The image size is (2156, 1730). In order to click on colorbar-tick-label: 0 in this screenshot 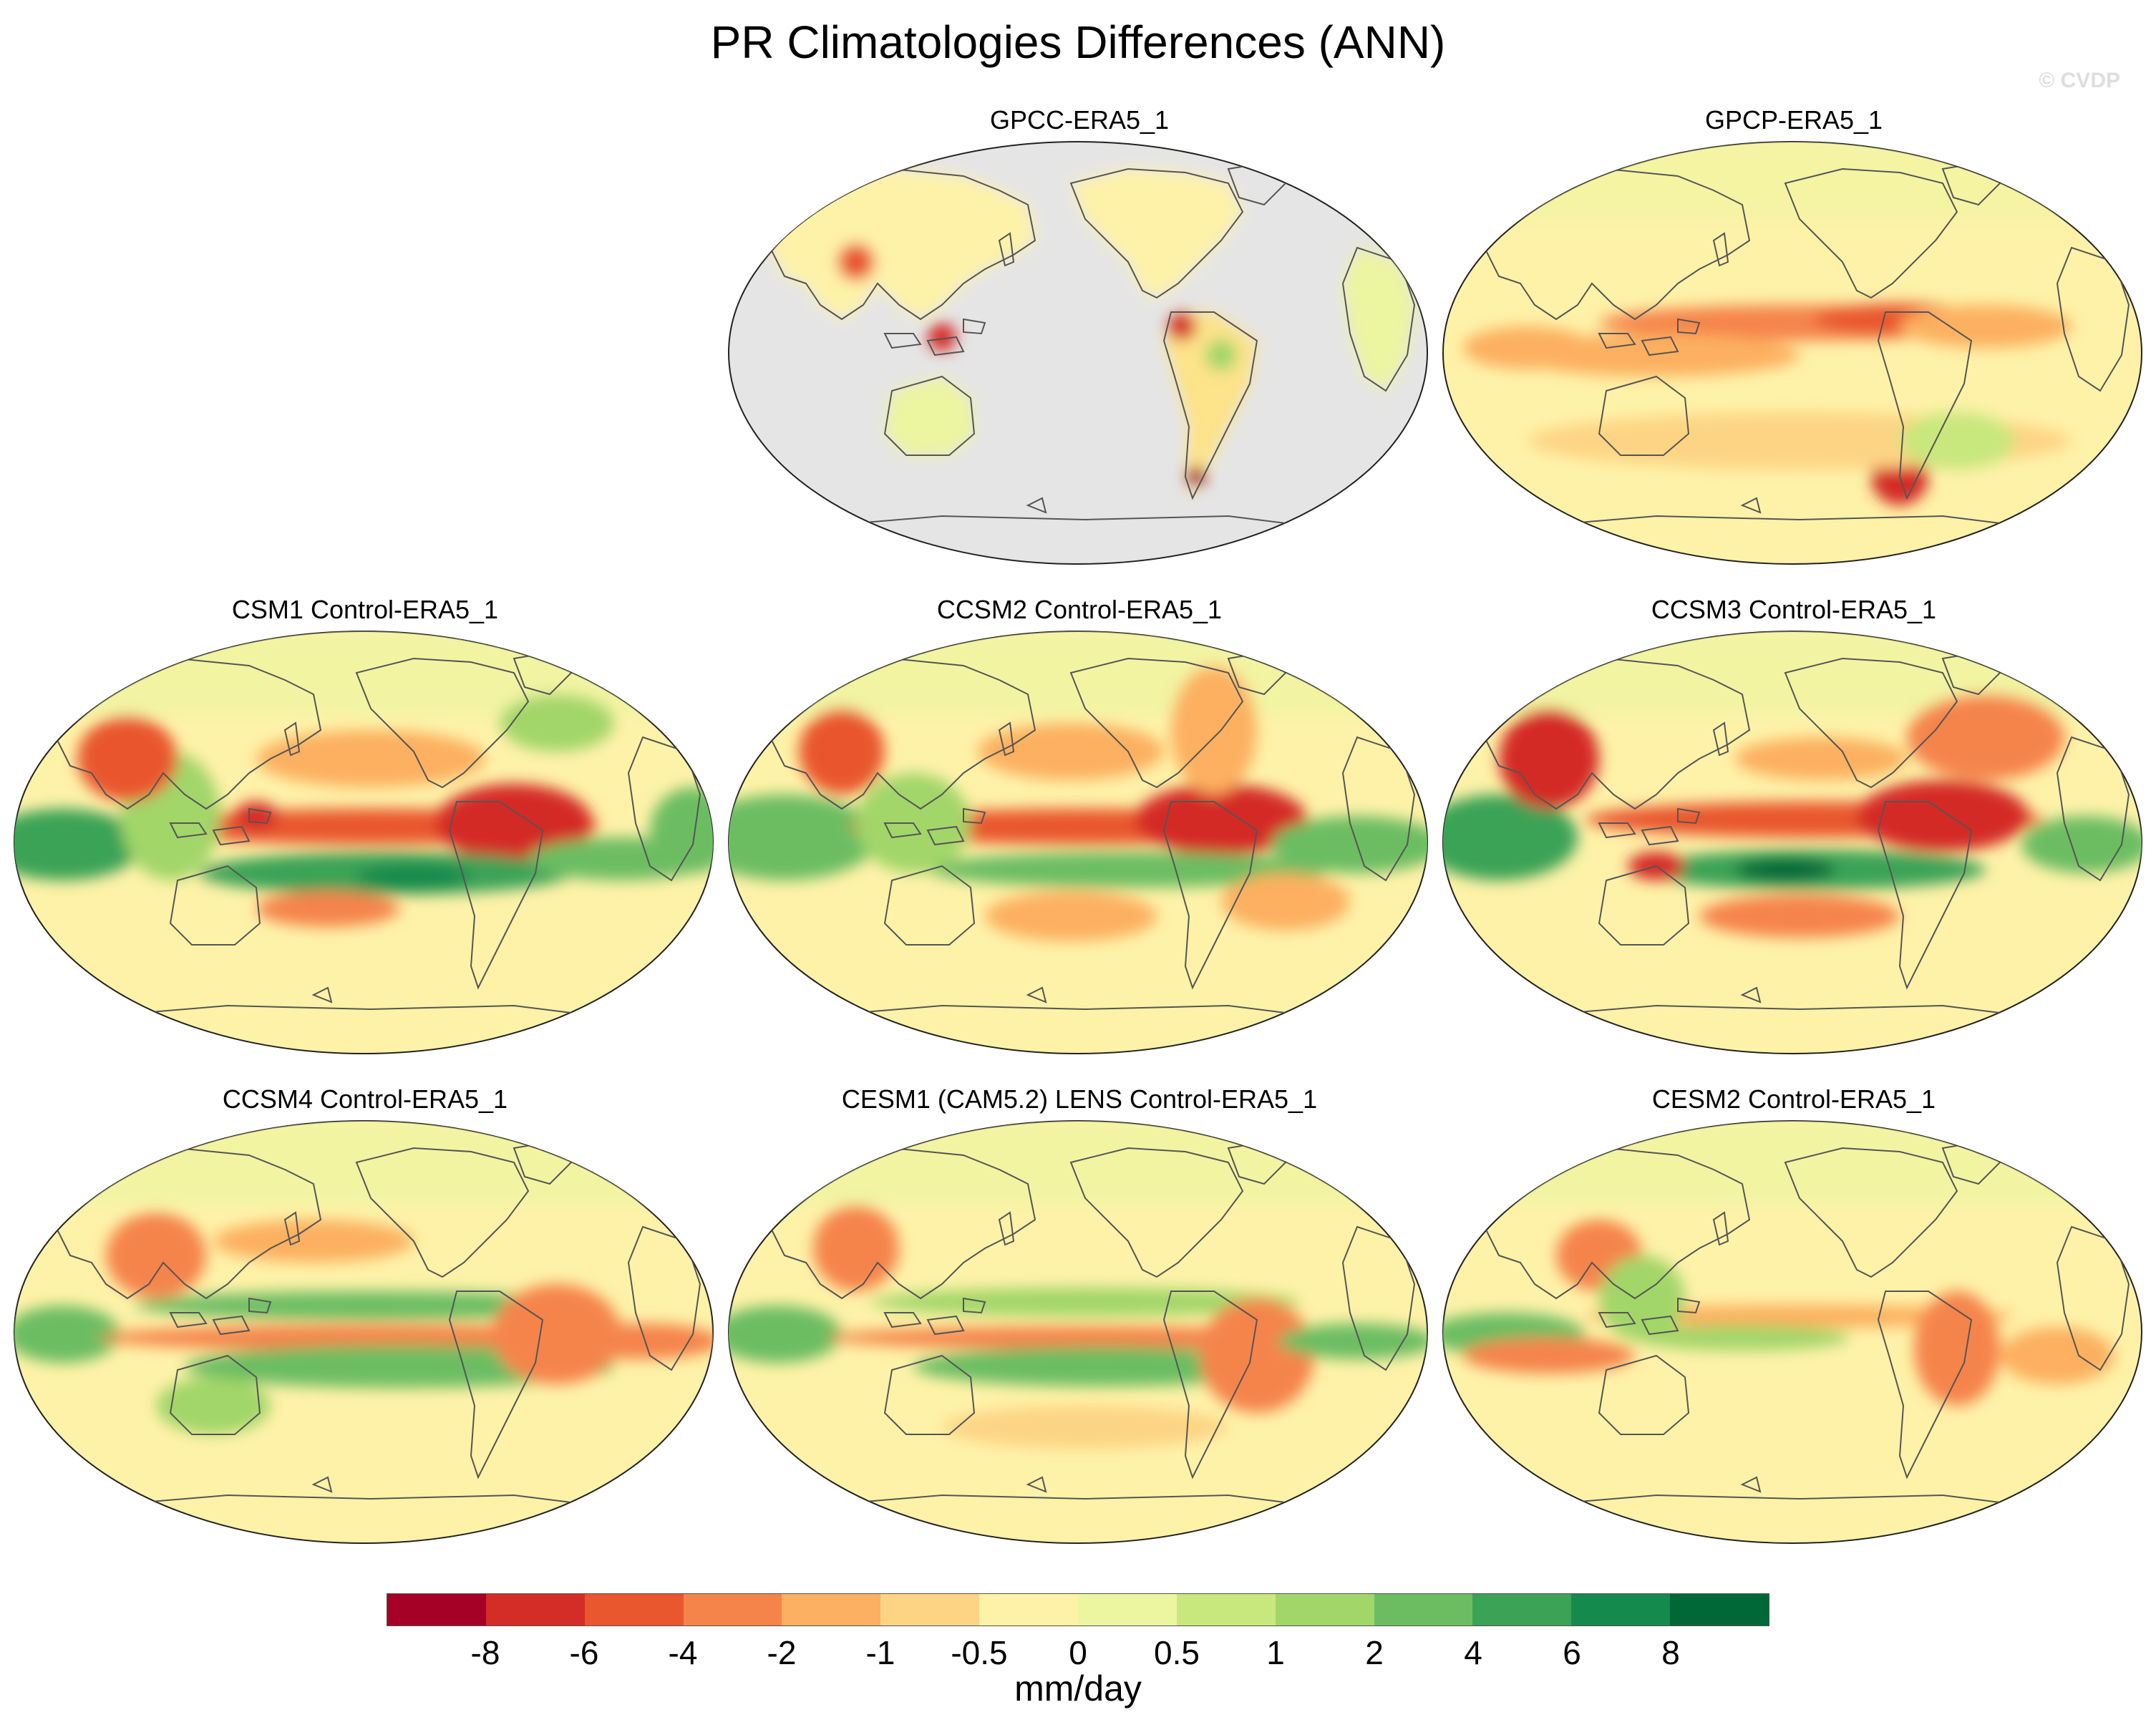, I will do `click(1078, 1652)`.